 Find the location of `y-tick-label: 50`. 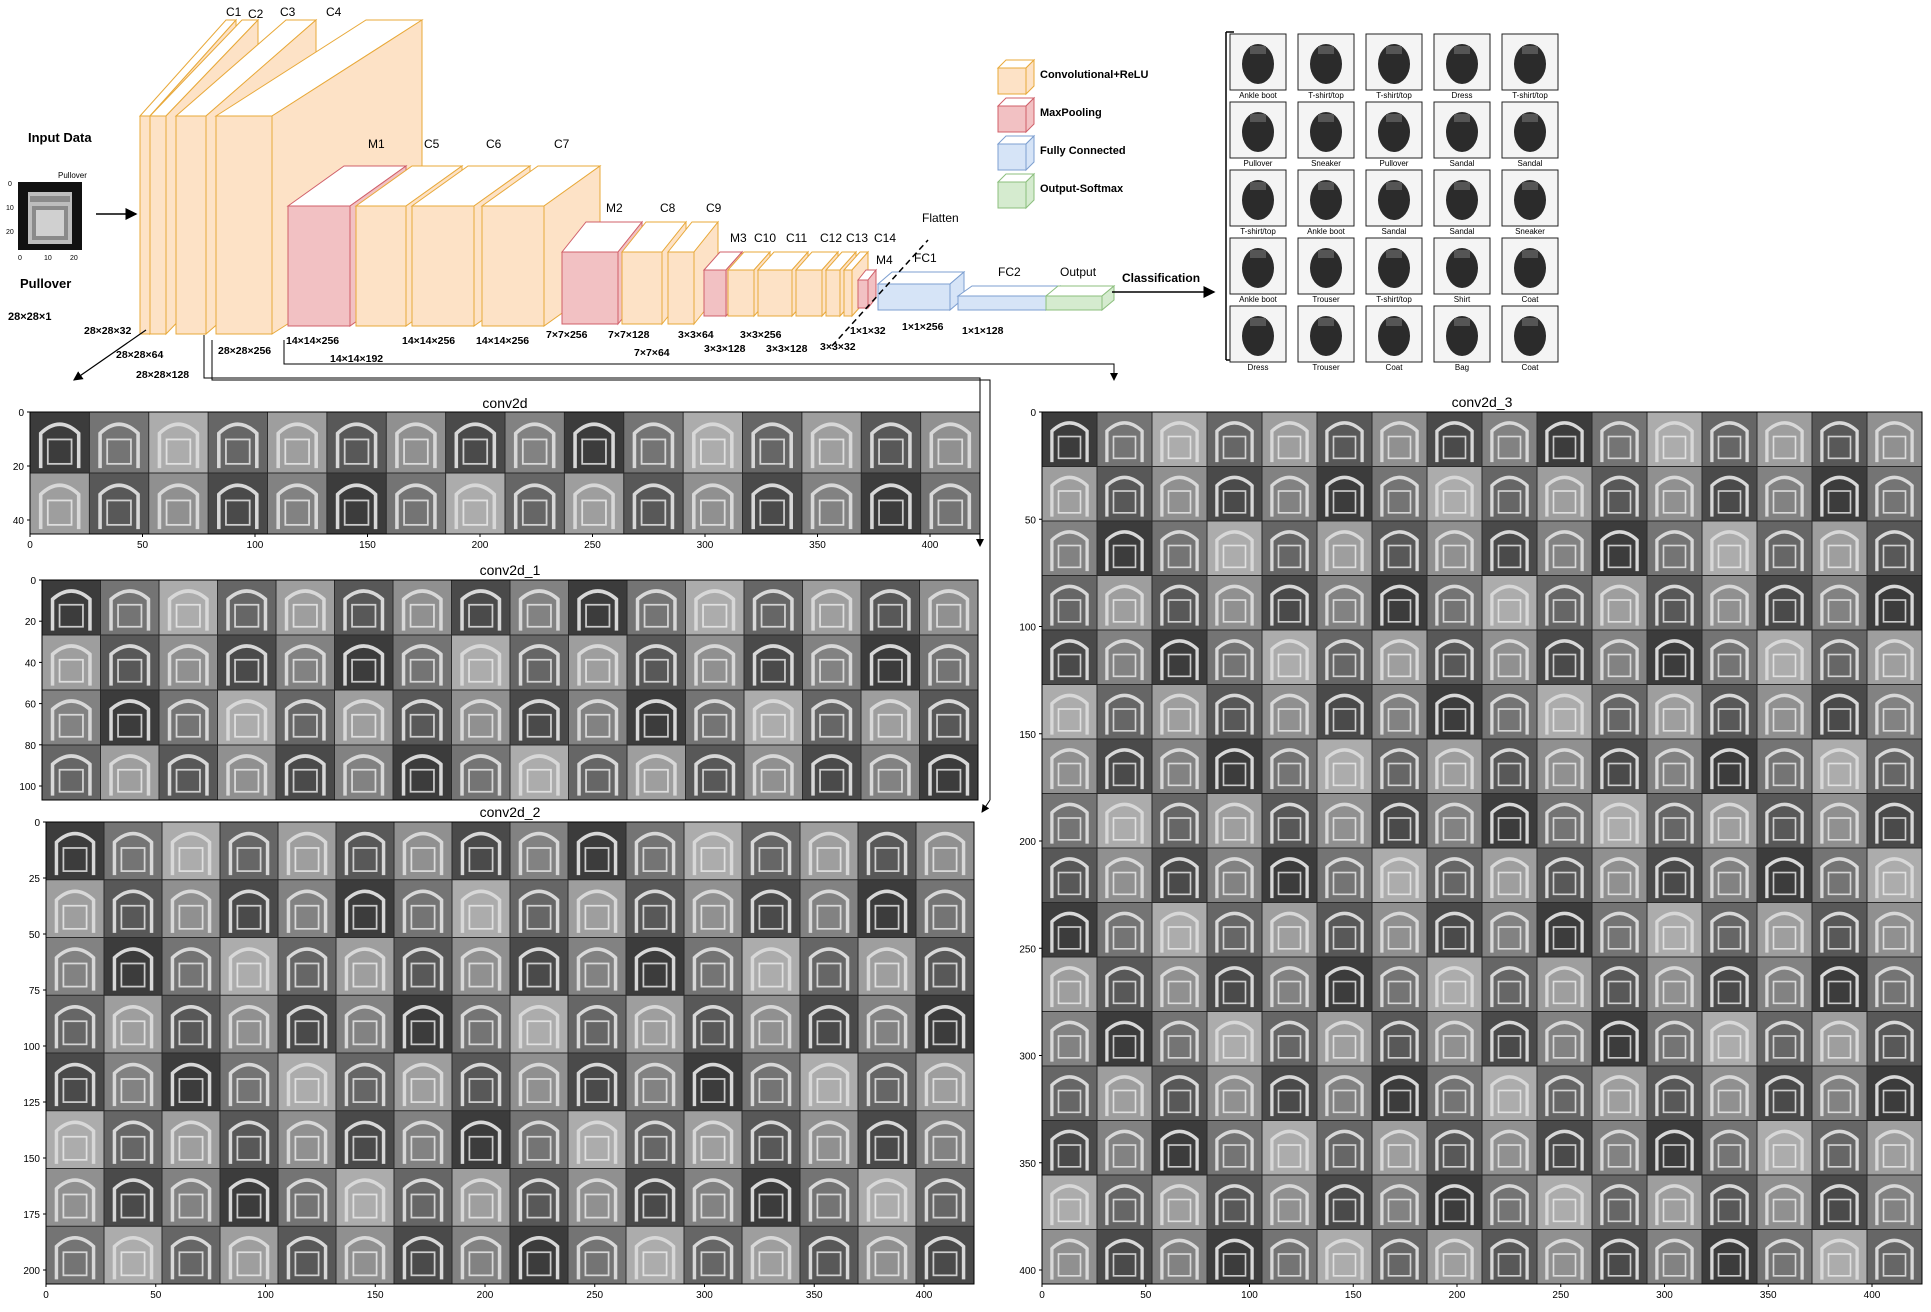

y-tick-label: 50 is located at coordinates (35, 935).